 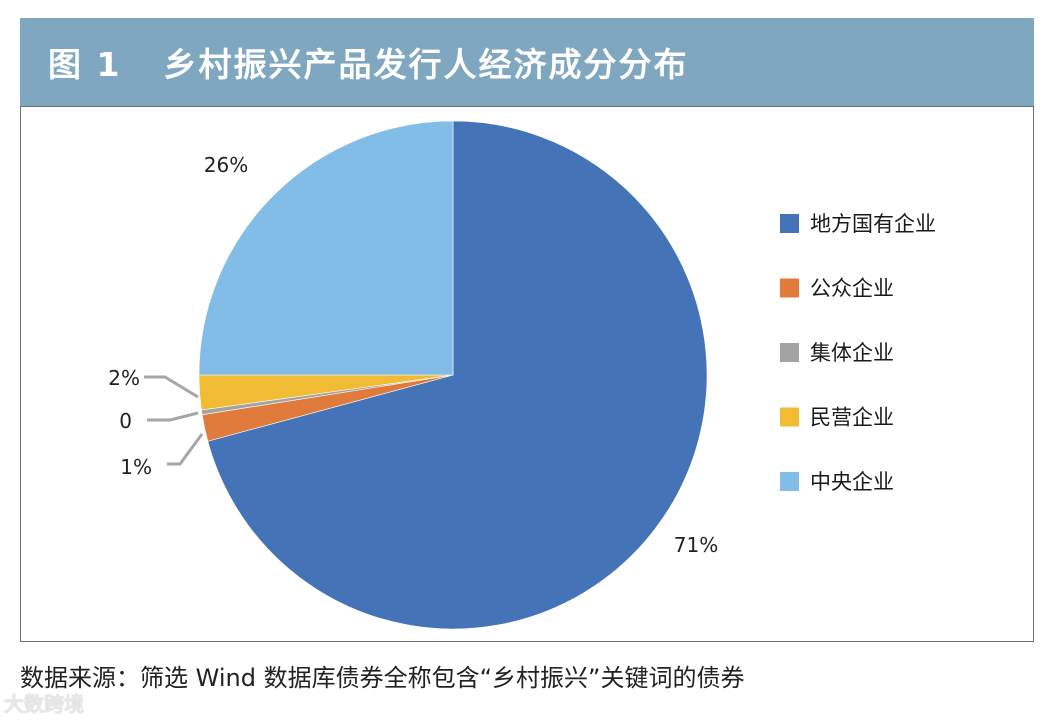 I want to click on leader-line-public, so click(x=185, y=449).